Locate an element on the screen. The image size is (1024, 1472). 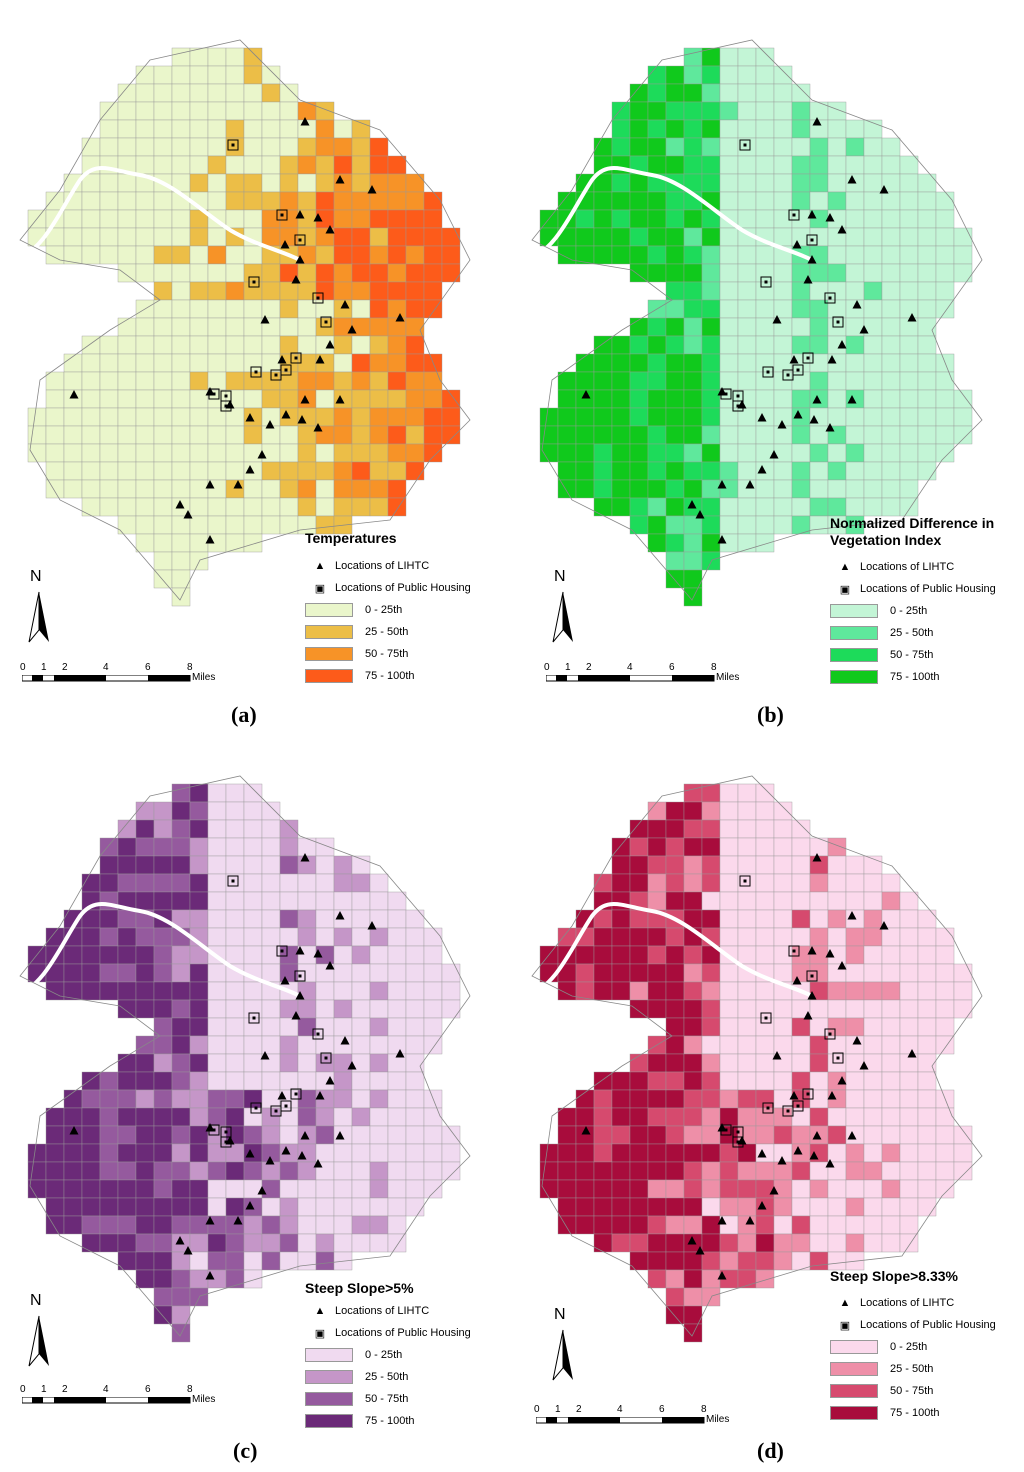
sublabel-b: (b) is located at coordinates (770, 714).